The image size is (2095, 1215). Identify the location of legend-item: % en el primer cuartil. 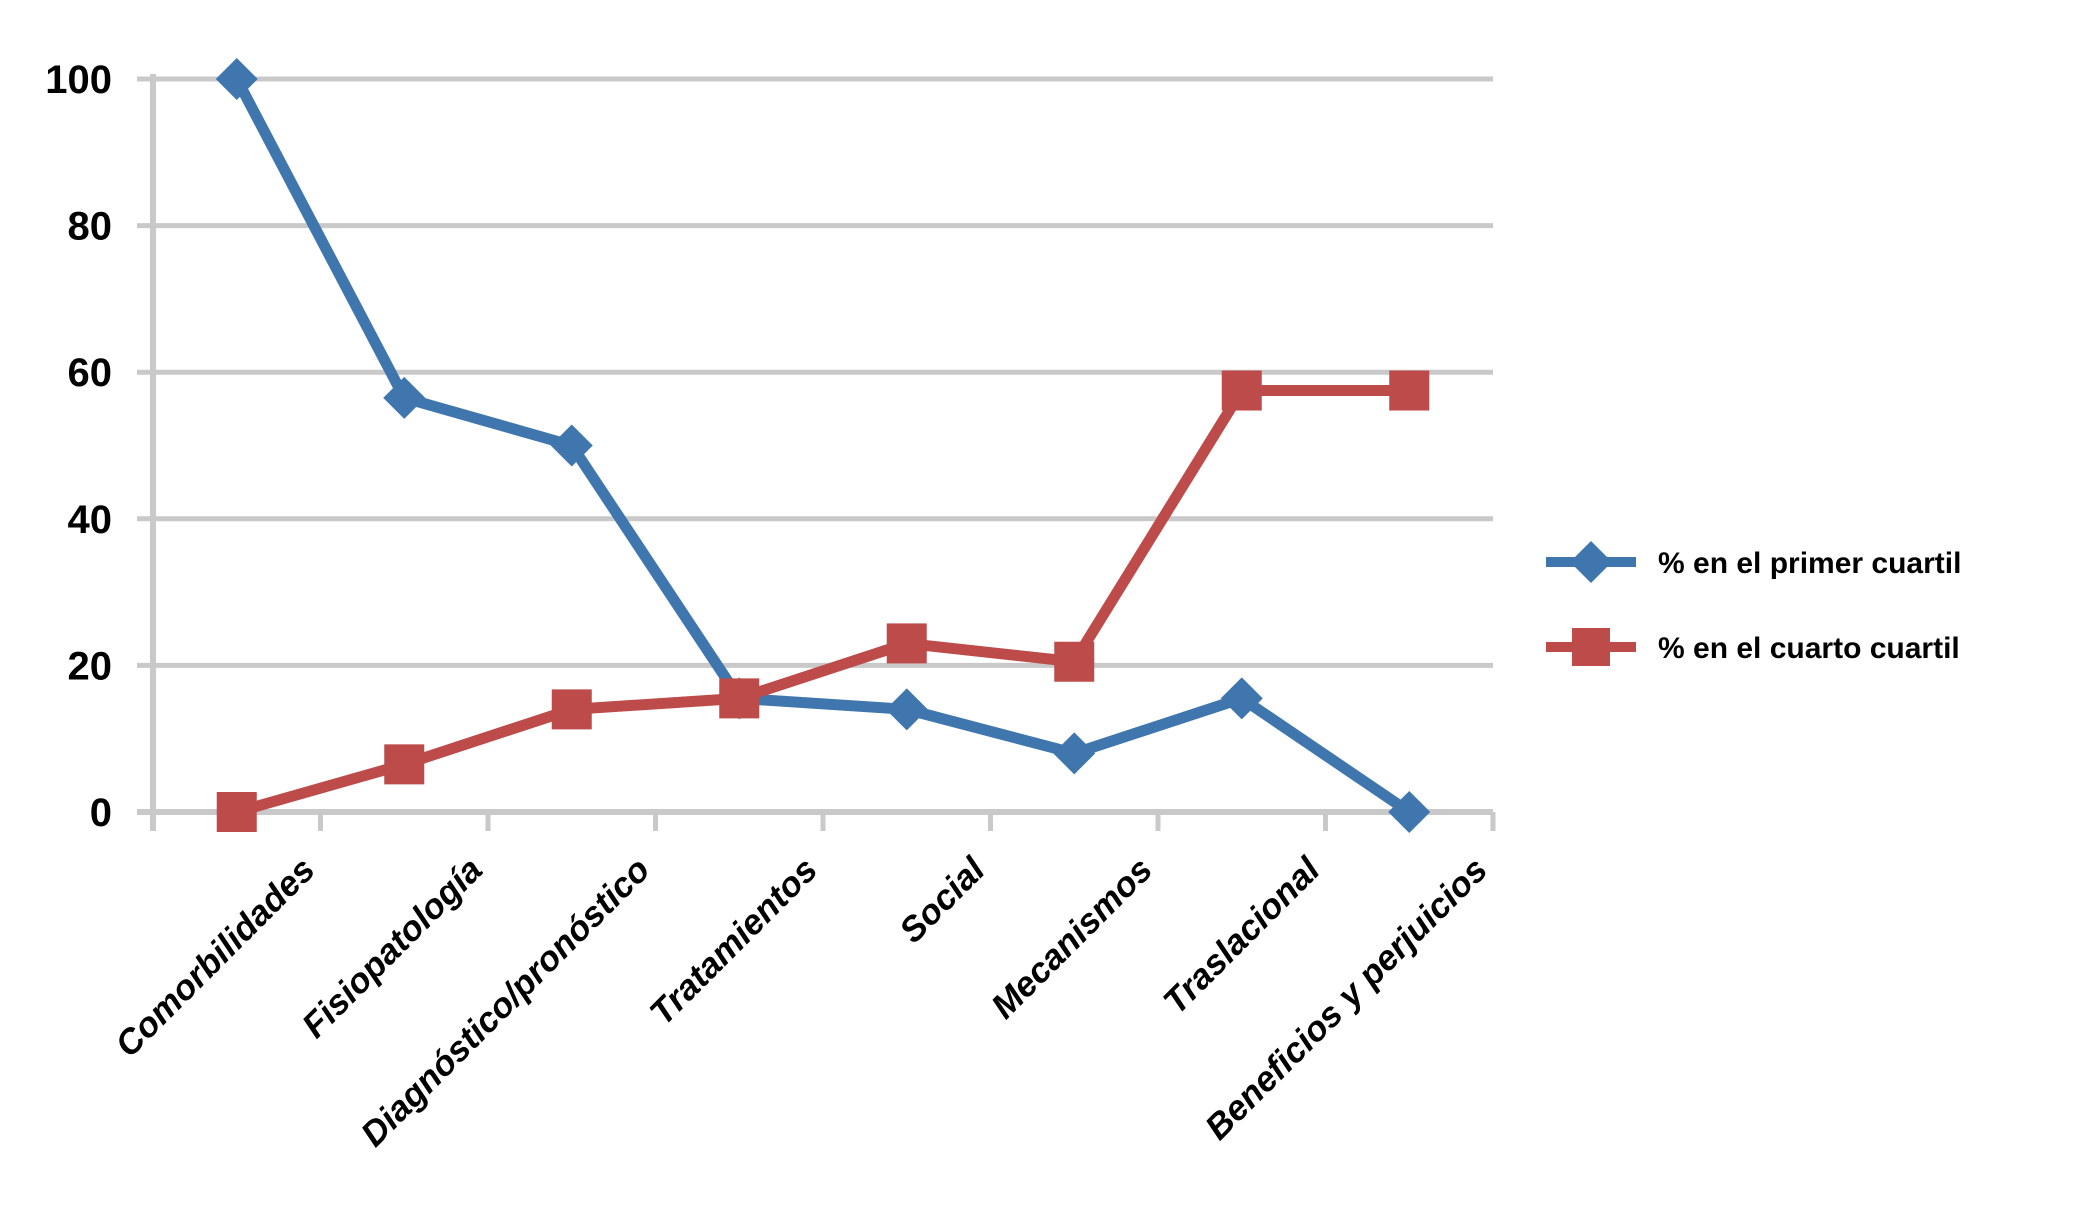
(1753, 562).